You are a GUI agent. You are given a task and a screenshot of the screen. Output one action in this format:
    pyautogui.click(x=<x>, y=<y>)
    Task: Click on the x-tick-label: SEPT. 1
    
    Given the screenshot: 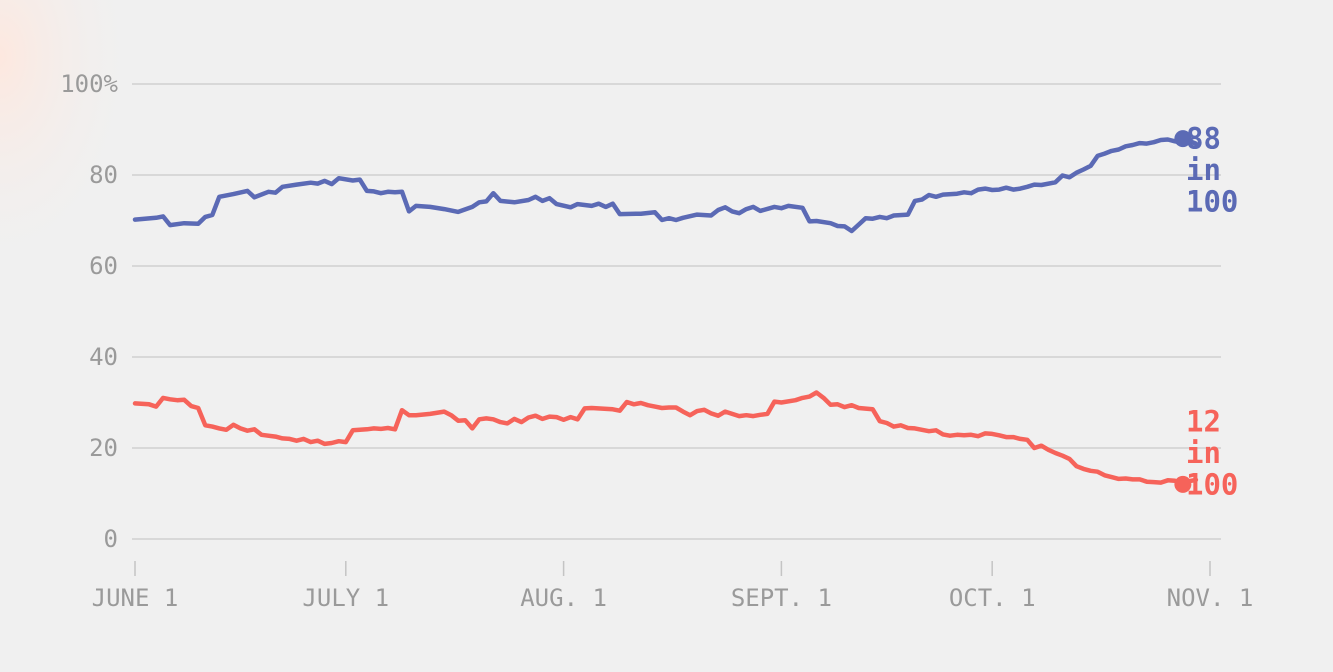 What is the action you would take?
    pyautogui.click(x=781, y=598)
    